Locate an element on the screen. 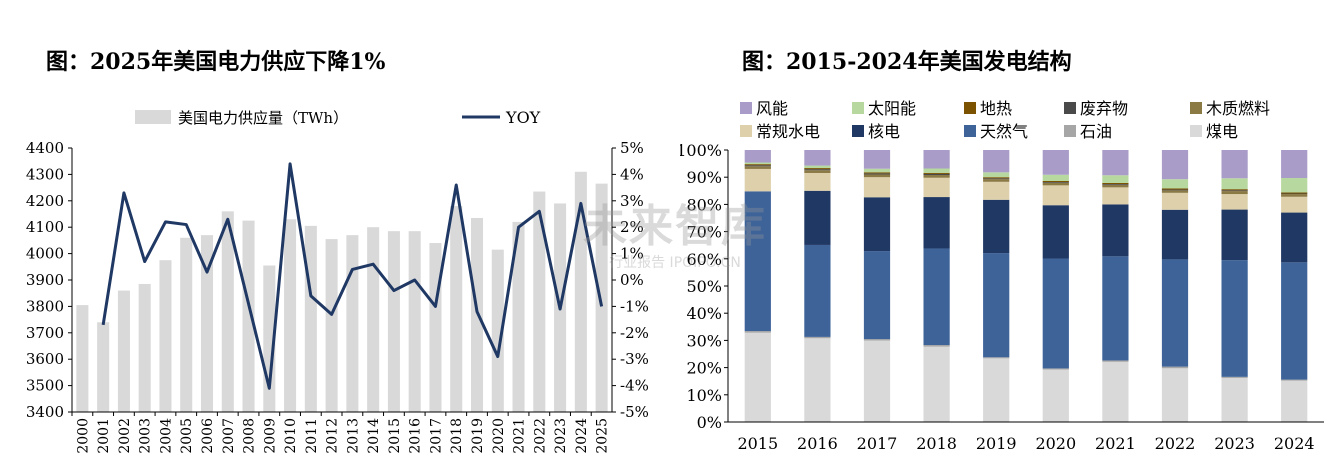 This screenshot has height=468, width=1339. bar-segment-2020-木质燃料 is located at coordinates (1055, 184).